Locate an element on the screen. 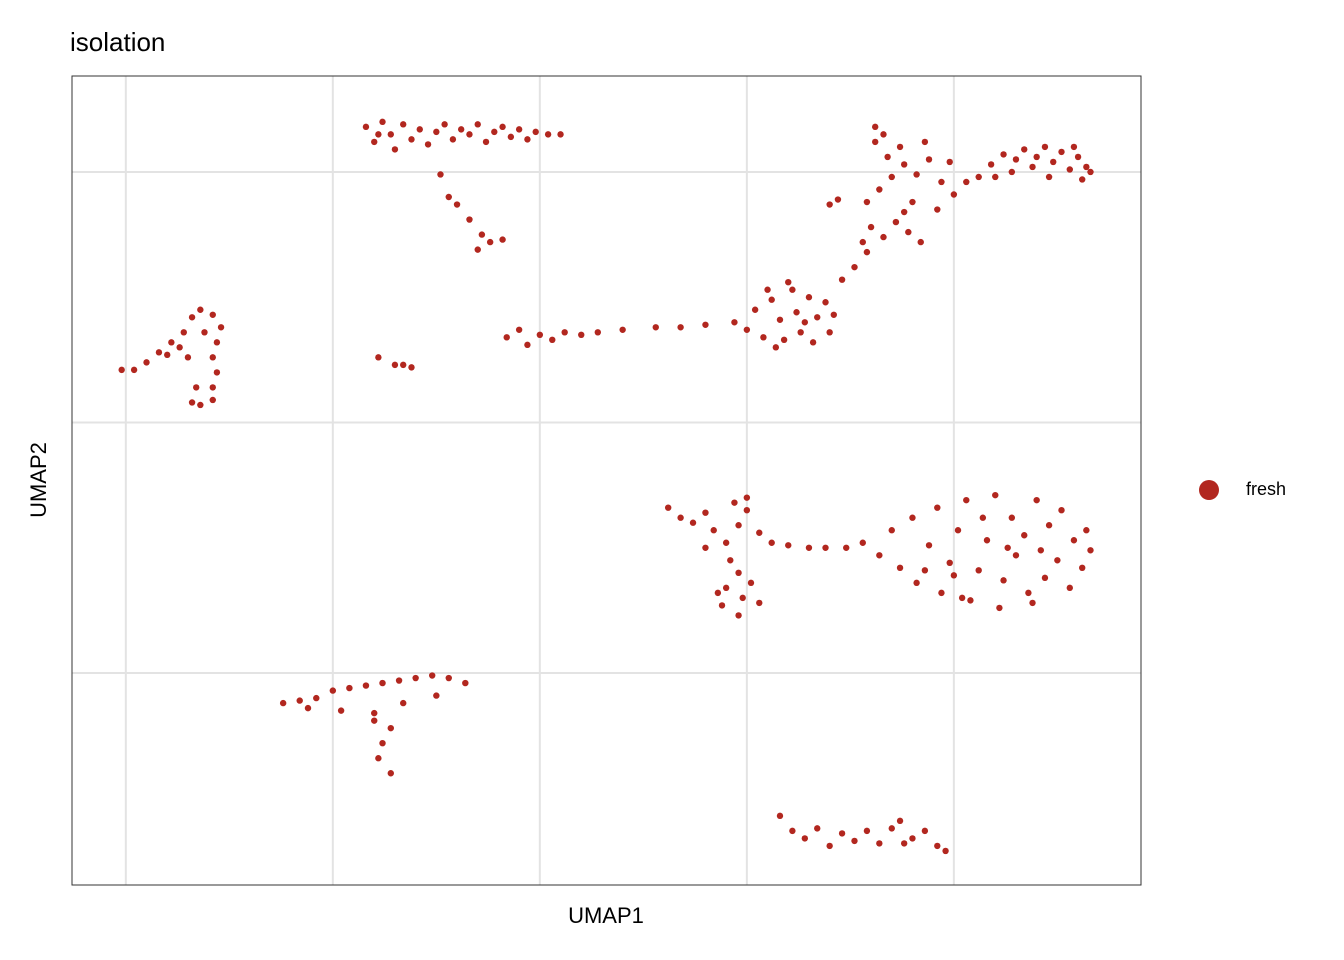 The image size is (1344, 960). chart-title: isolation is located at coordinates (117, 42).